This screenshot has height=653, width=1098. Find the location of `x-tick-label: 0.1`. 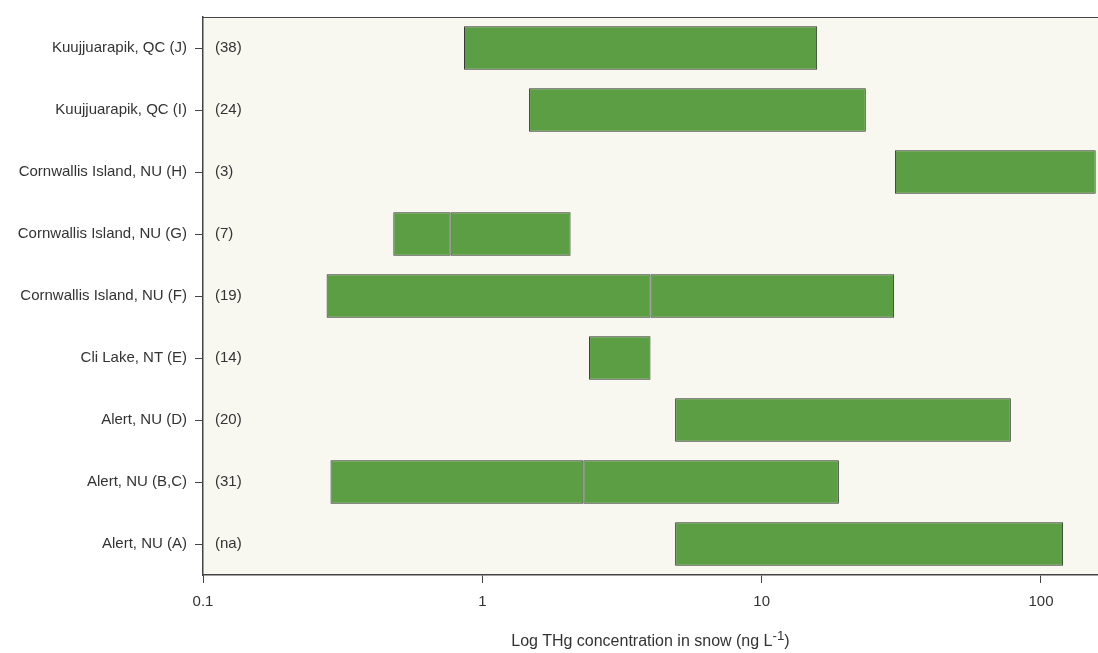

x-tick-label: 0.1 is located at coordinates (203, 601).